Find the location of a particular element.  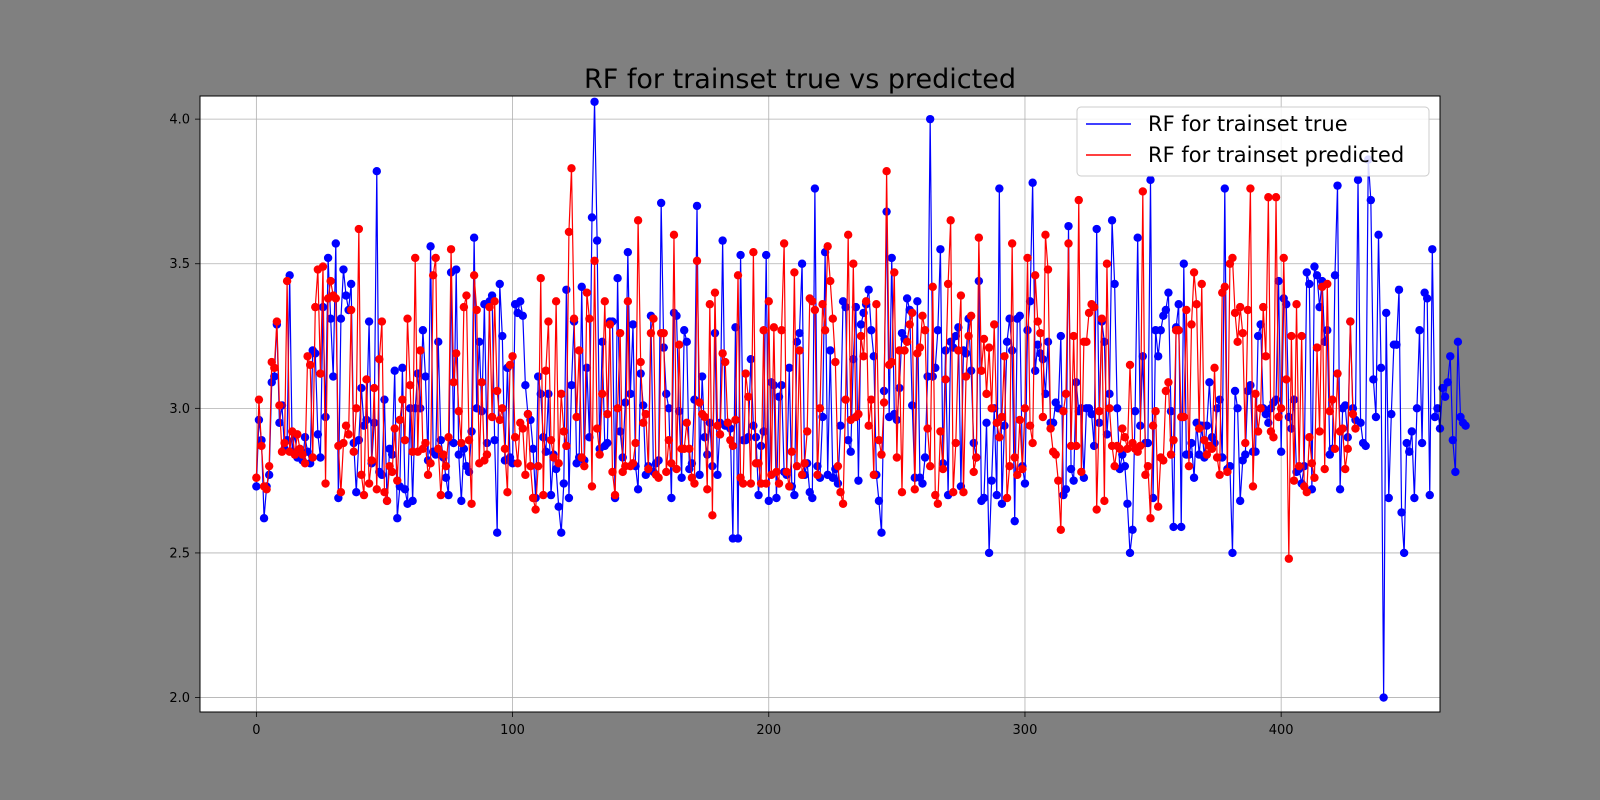

y-tick-label: 2.5 is located at coordinates (179, 553).